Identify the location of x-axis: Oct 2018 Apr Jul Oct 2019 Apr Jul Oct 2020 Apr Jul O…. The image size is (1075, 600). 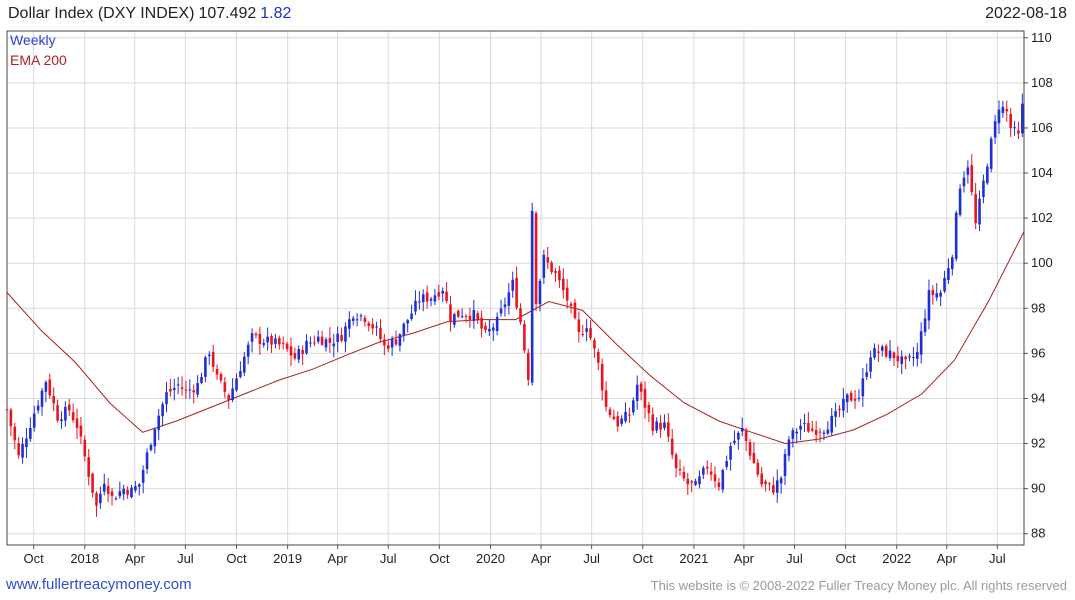
(515, 558).